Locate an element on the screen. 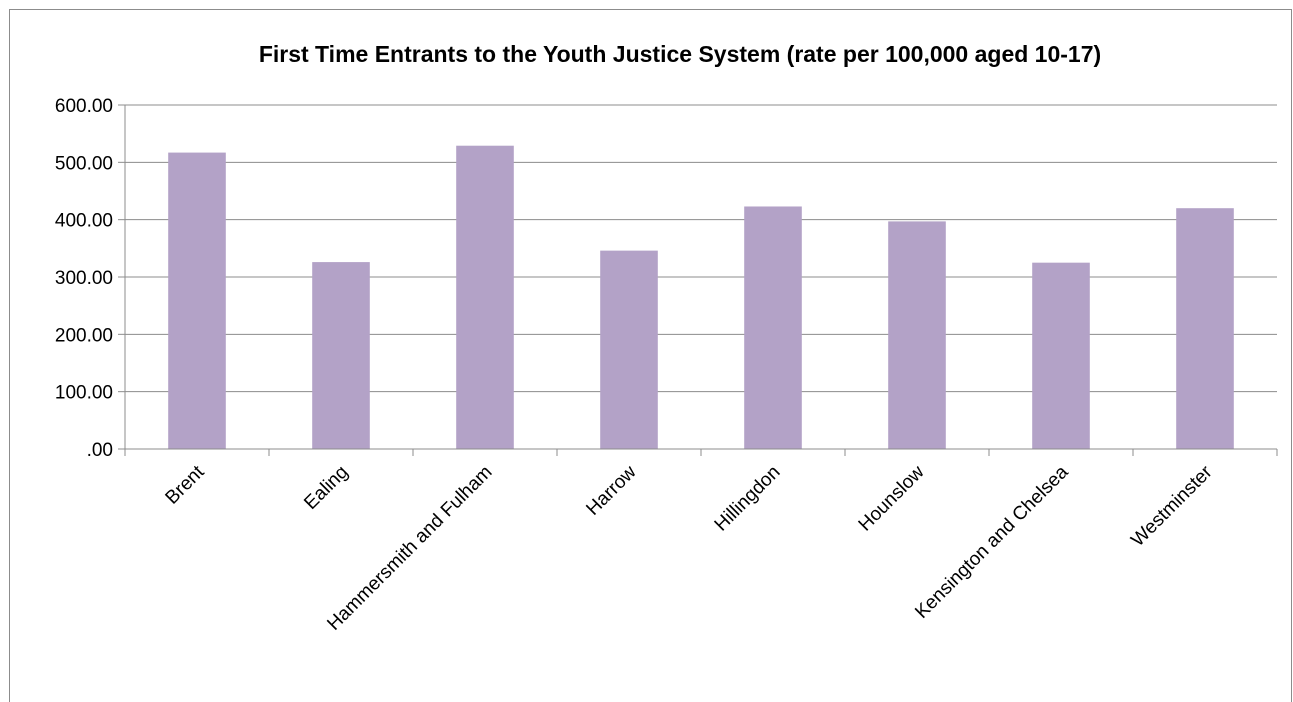  y-tick-labels: .00 100.00 200.00 300.00 400.00 500.00 600.00 is located at coordinates (84, 278).